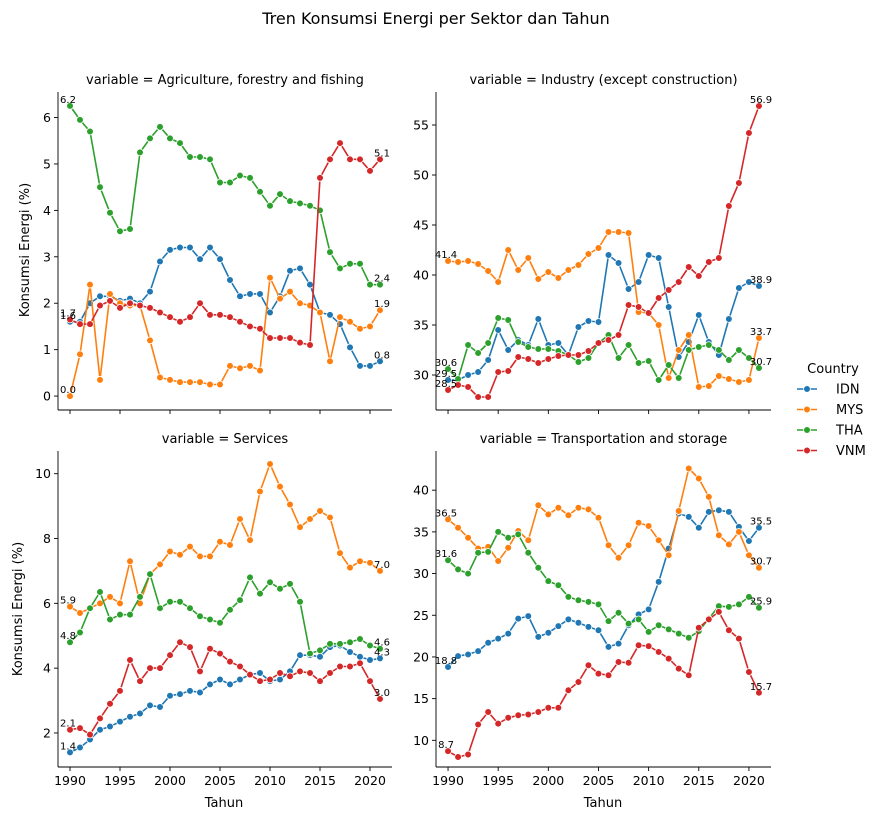 This screenshot has height=820, width=879. Describe the element at coordinates (761, 562) in the screenshot. I see `data-label: 30.7` at that location.